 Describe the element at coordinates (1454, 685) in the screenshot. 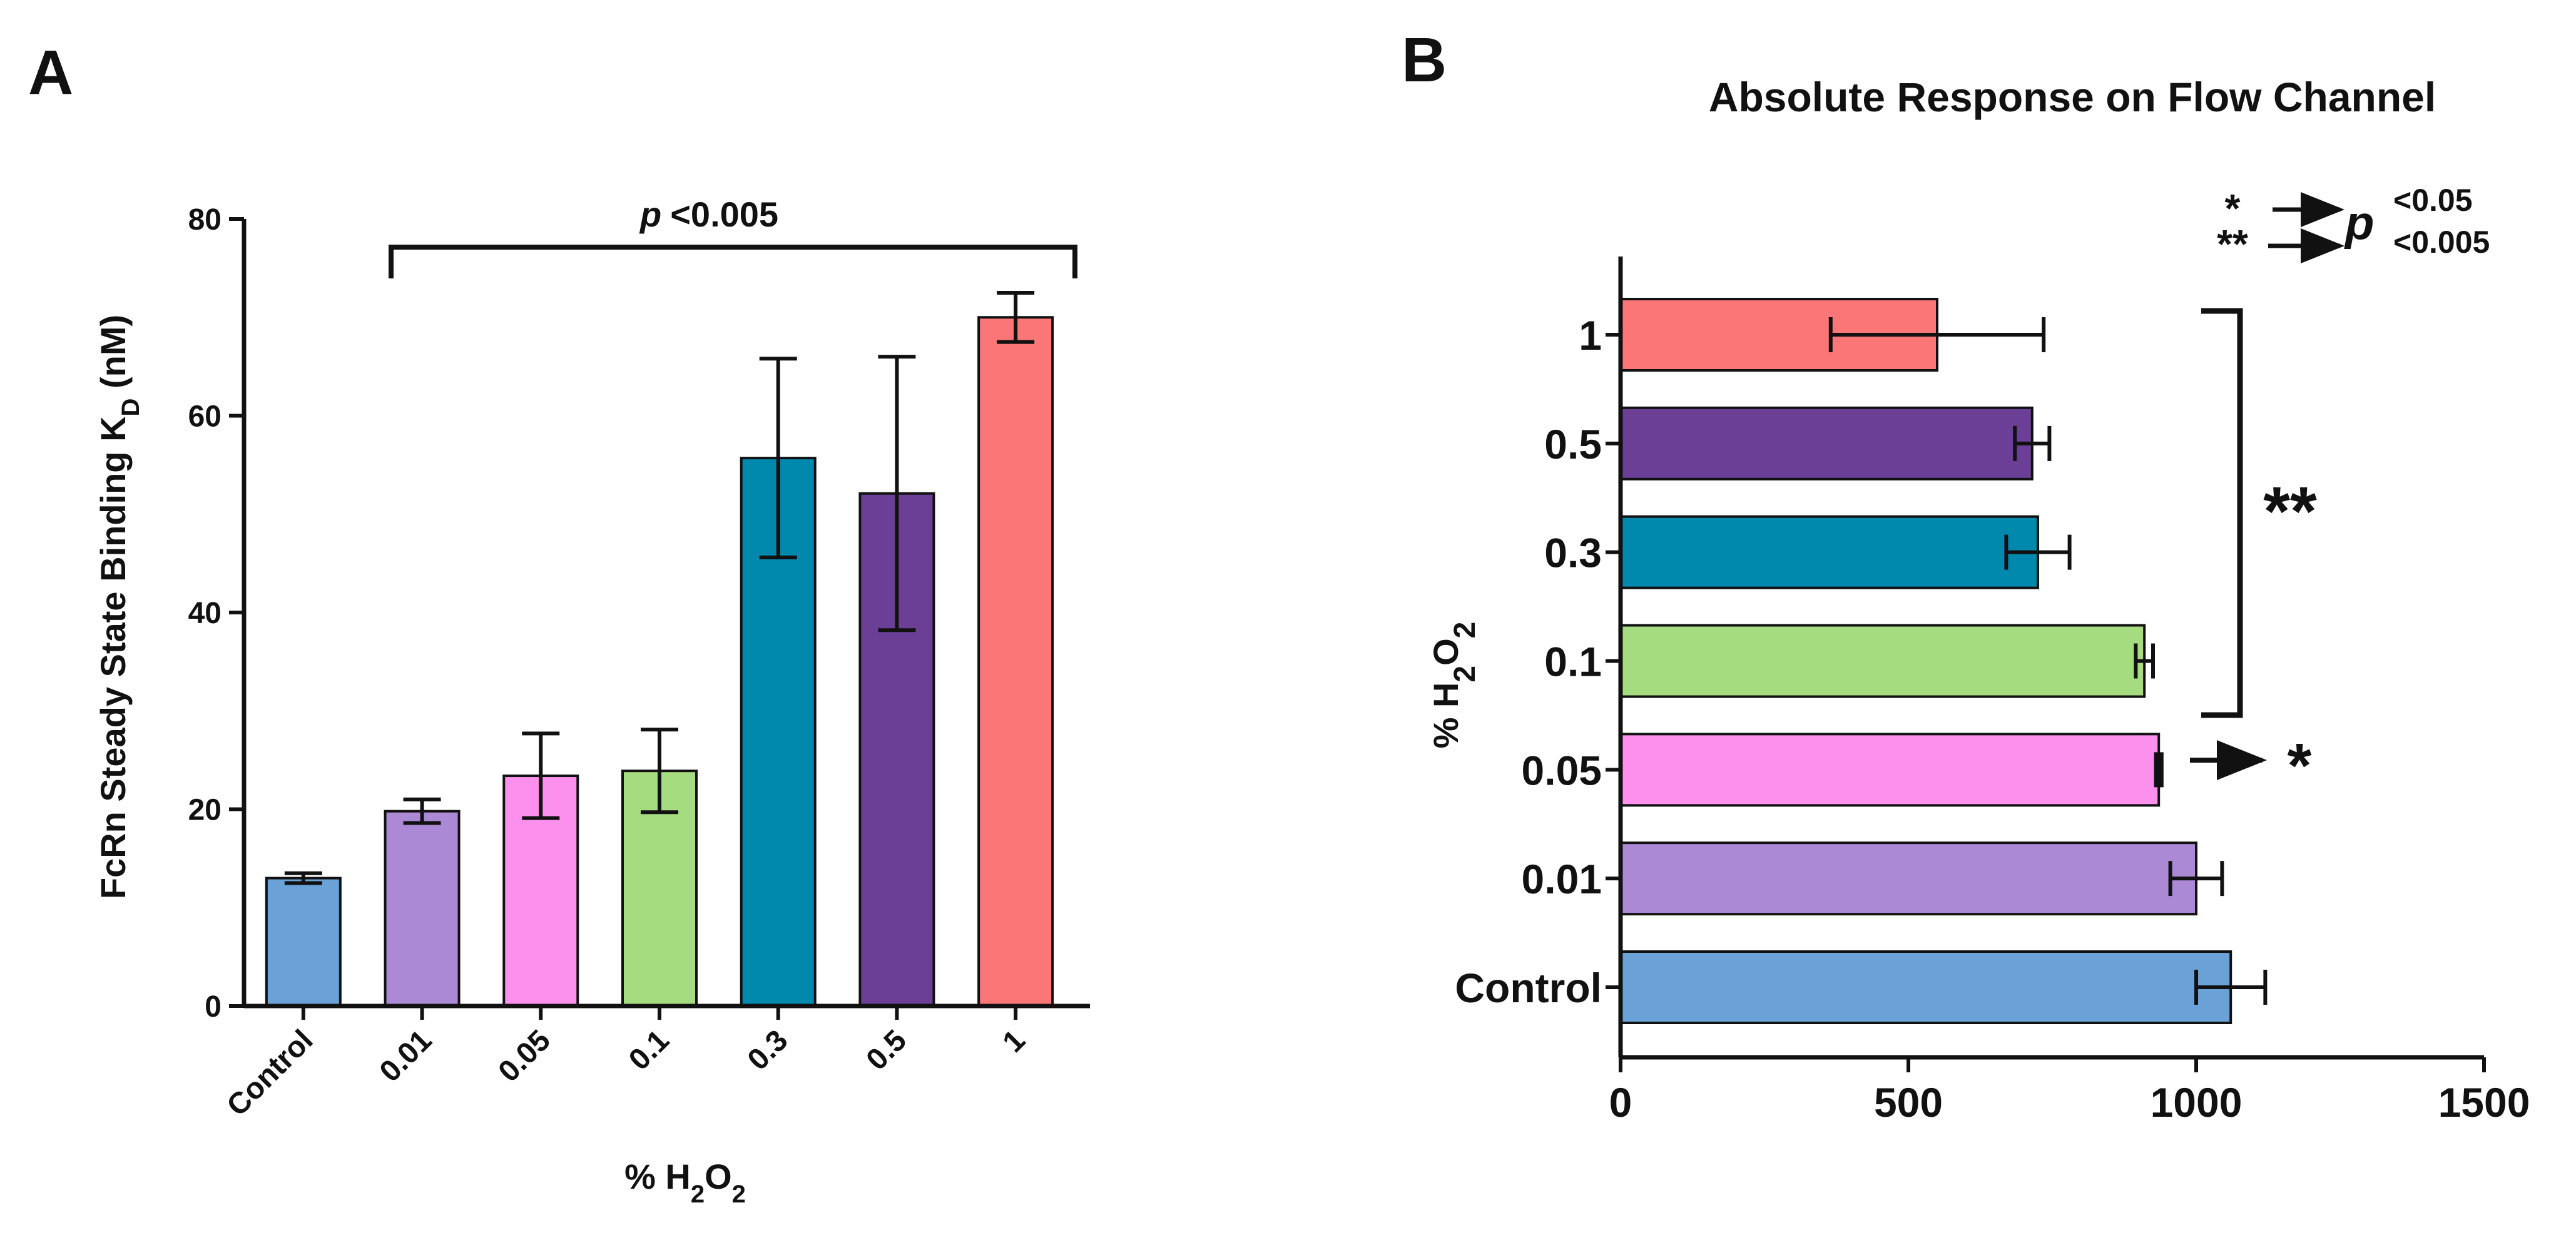

I see `panel-b-y-axis-title: % H2O2` at that location.